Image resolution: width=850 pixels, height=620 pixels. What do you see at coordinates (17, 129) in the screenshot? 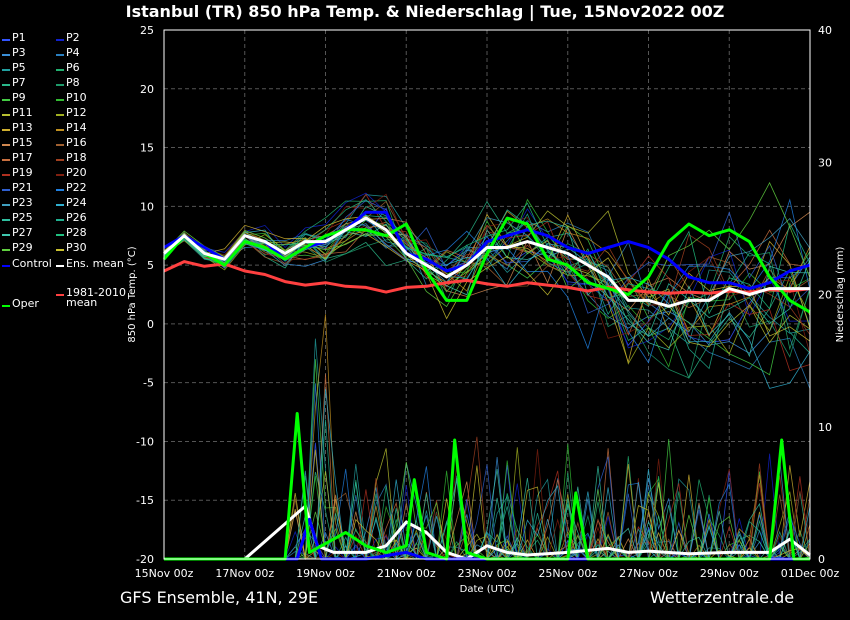
I see `legend-item: P13` at bounding box center [17, 129].